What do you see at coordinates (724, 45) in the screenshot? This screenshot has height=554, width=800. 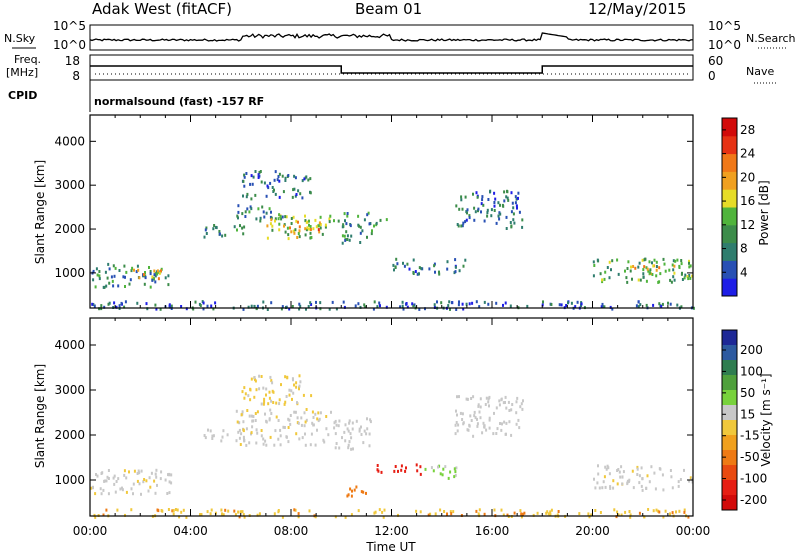 I see `nsearch-tick-bottom: 10^0` at bounding box center [724, 45].